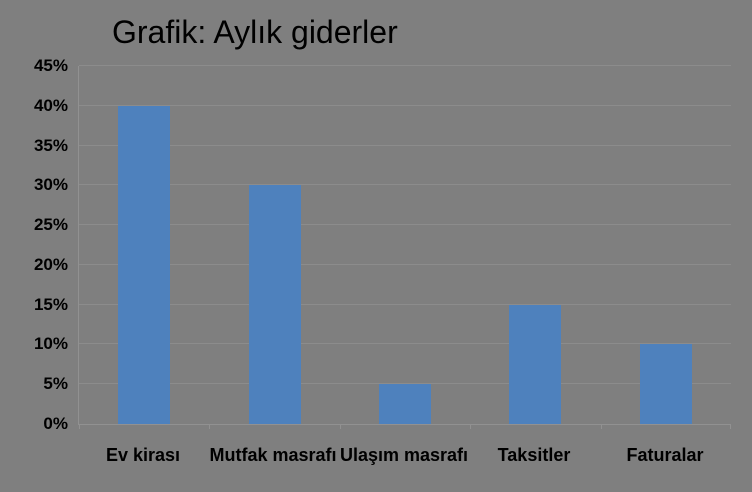 This screenshot has height=492, width=752. I want to click on y-tick-label: 40%, so click(50, 105).